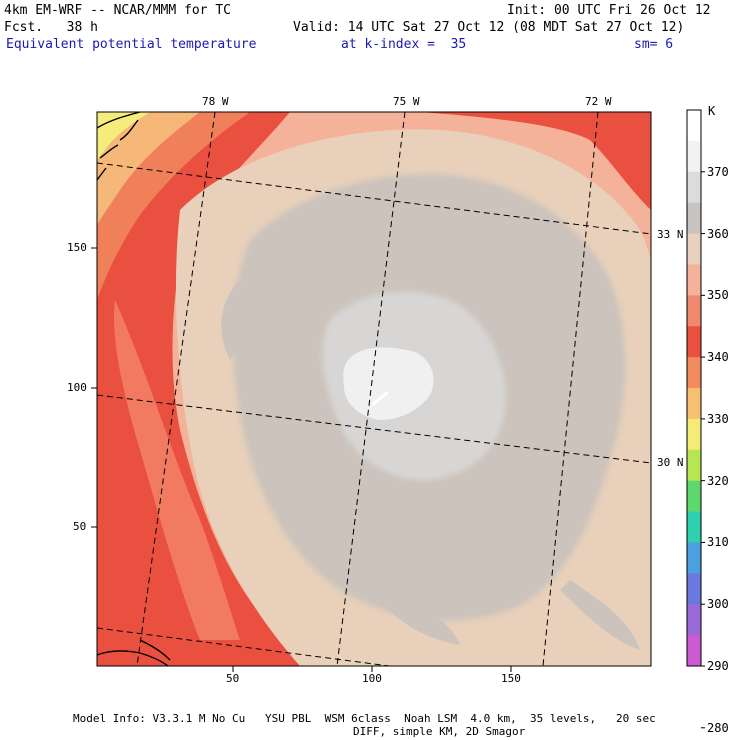 The image size is (740, 740). What do you see at coordinates (131, 44) in the screenshot?
I see `field-name: Equivalent potential temperature` at bounding box center [131, 44].